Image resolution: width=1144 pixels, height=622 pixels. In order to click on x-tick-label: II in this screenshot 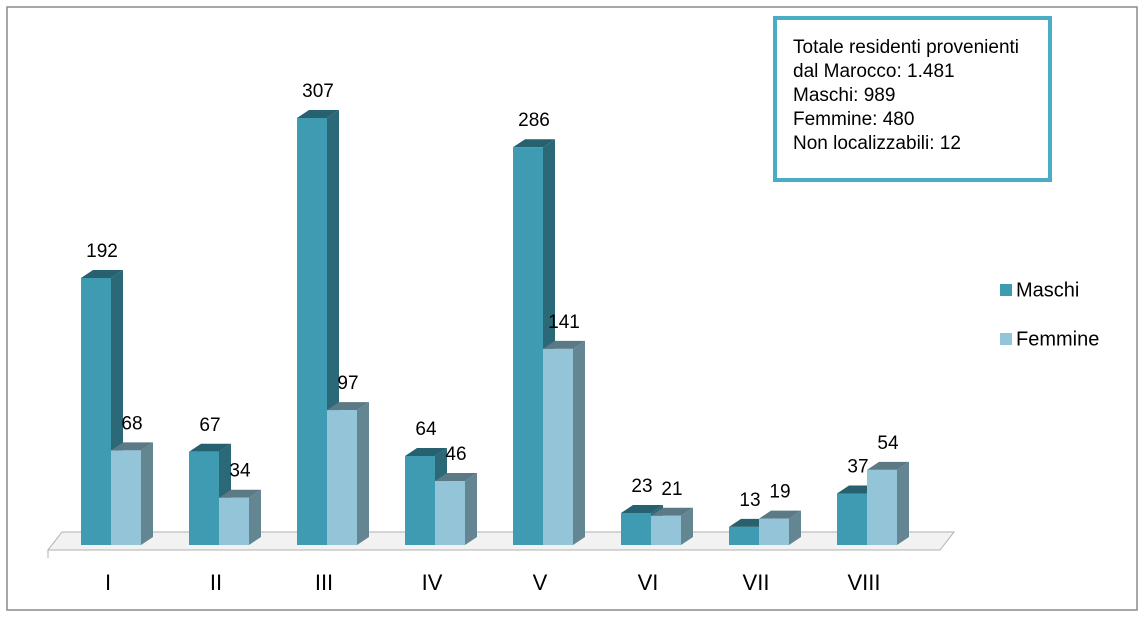, I will do `click(216, 582)`.